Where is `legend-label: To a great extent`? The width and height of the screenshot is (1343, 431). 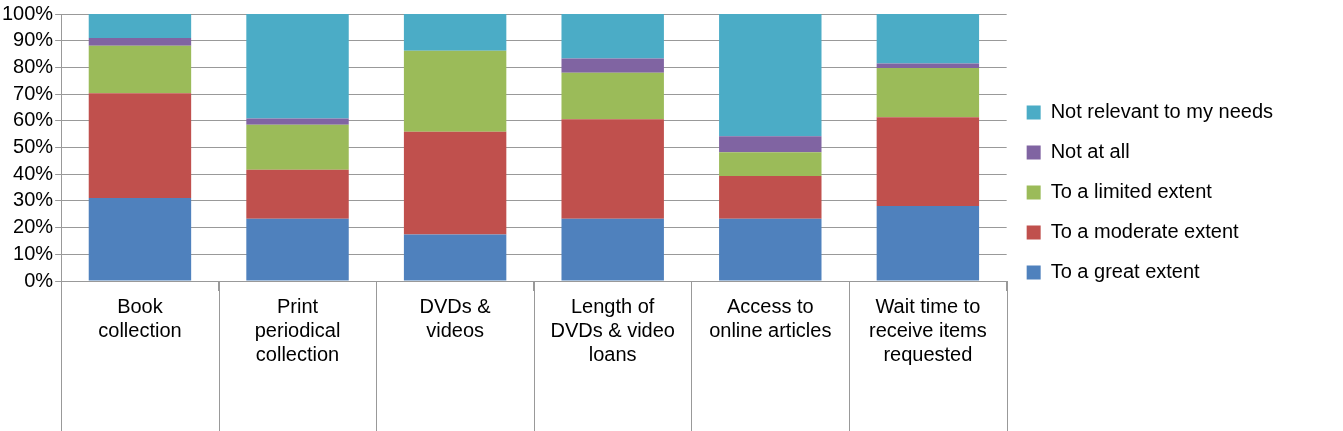
legend-label: To a great extent is located at coordinates (1125, 271).